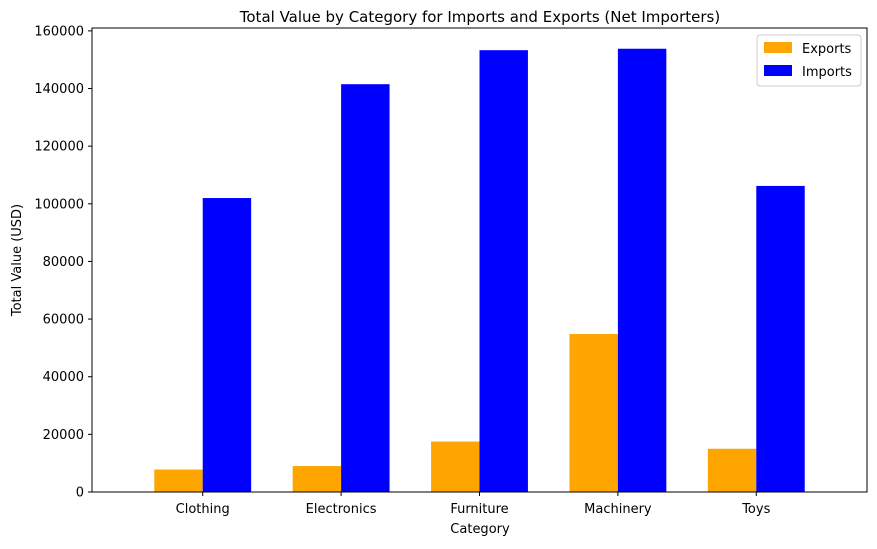 The image size is (877, 549). I want to click on bar-imports-furniture, so click(503, 271).